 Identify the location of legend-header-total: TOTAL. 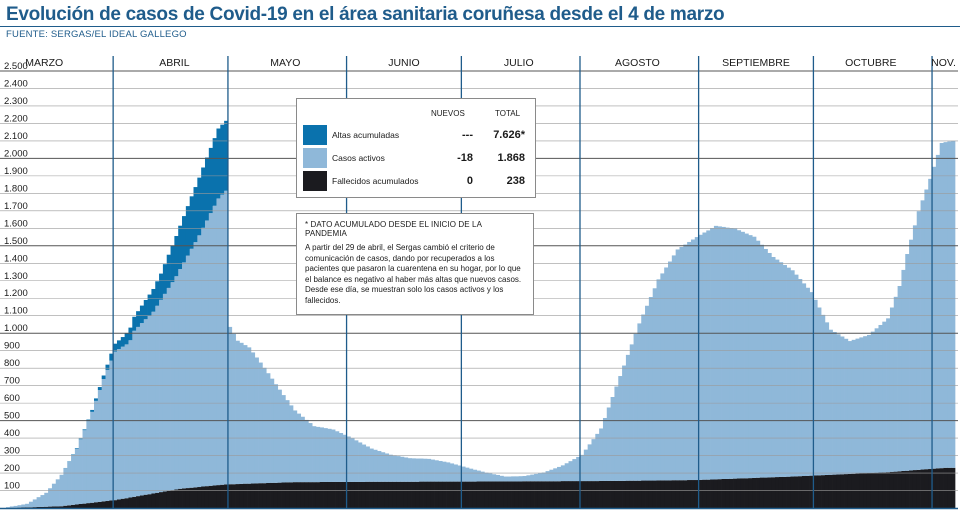
(508, 113).